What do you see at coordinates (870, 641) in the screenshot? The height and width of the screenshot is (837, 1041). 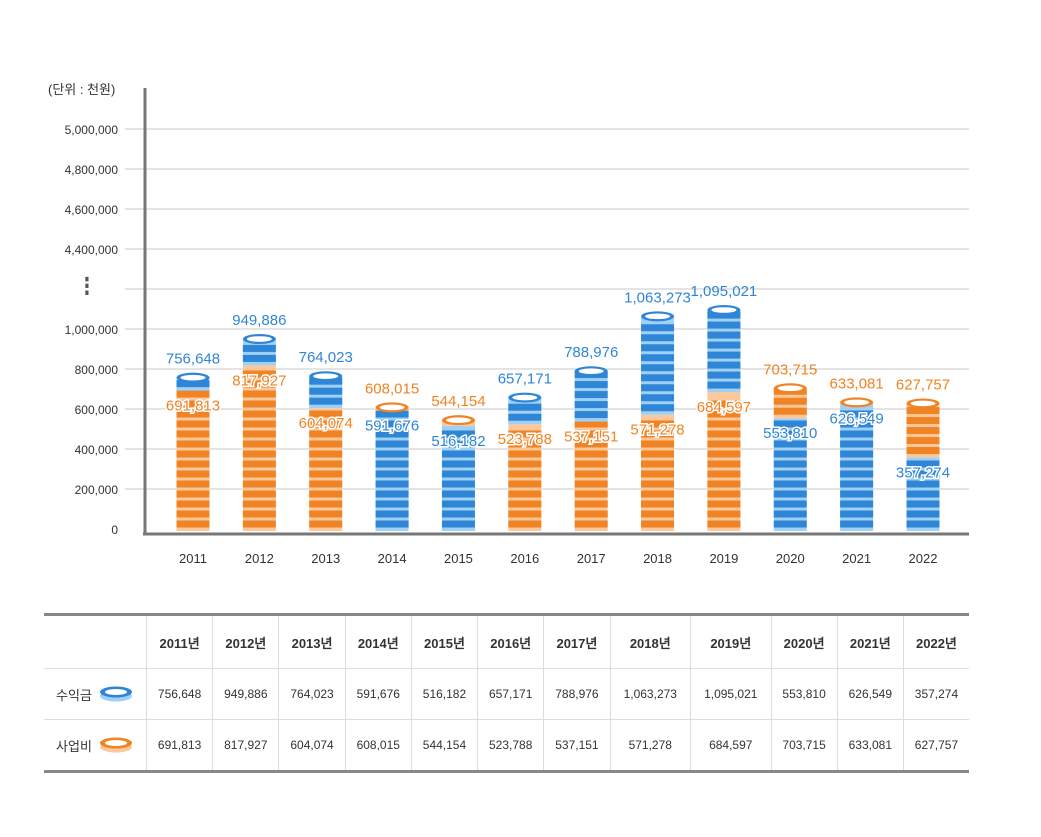 I see `table-header-cell: 2021년` at bounding box center [870, 641].